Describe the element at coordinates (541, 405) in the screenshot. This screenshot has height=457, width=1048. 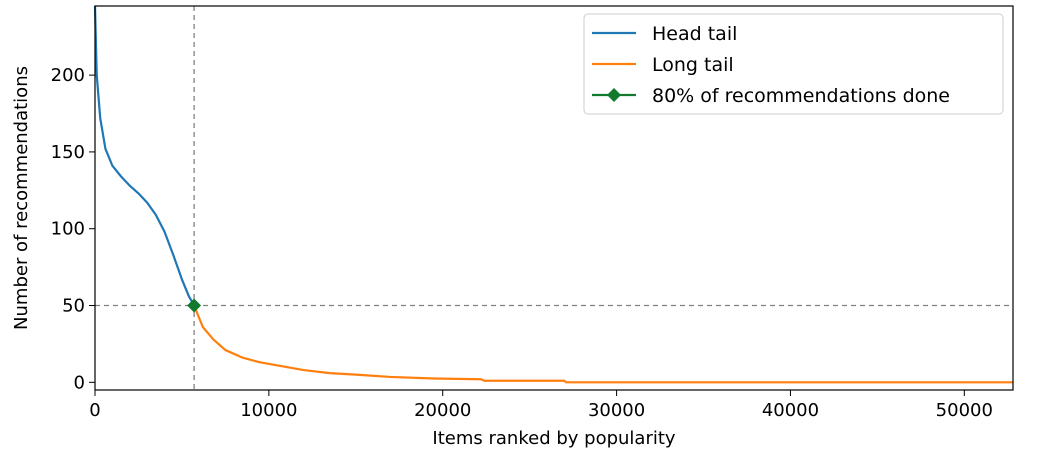
I see `x-axis: 0 10000 20000 30000 40000 50000` at that location.